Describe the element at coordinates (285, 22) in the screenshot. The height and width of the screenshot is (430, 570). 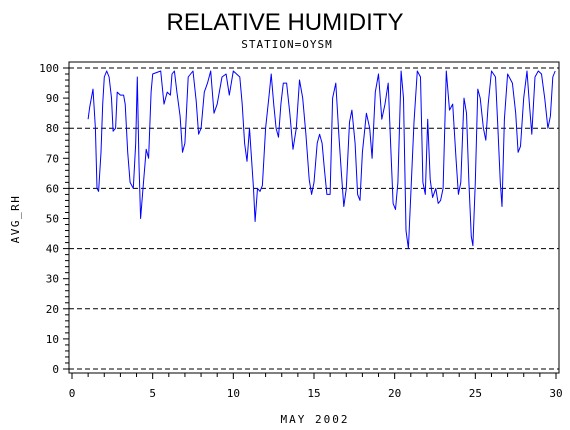
I see `chart-title: RELATIVE HUMIDITY` at that location.